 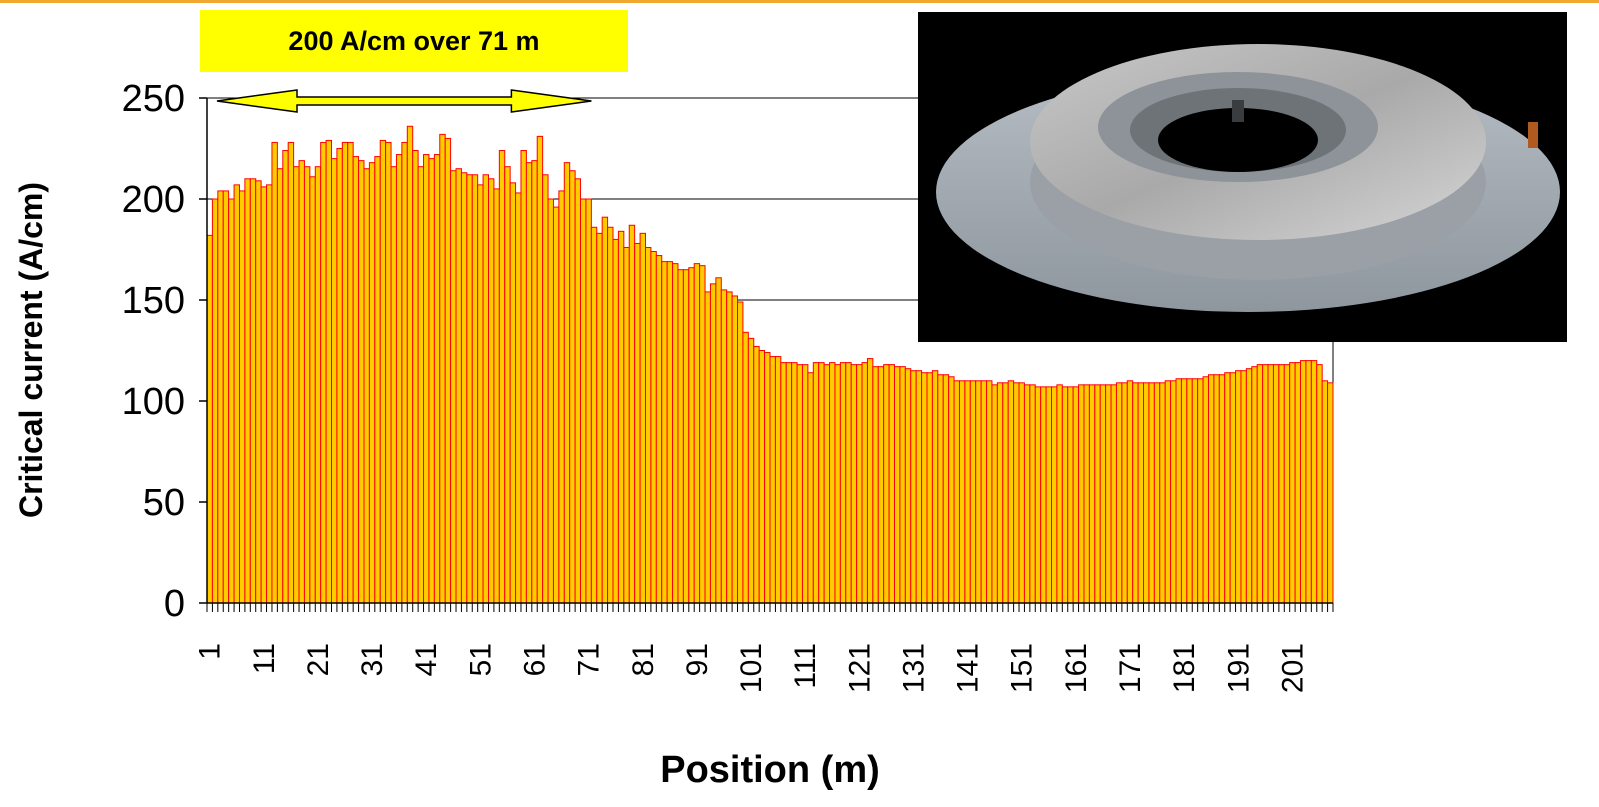 I want to click on x-tick-label: 61, so click(x=535, y=659).